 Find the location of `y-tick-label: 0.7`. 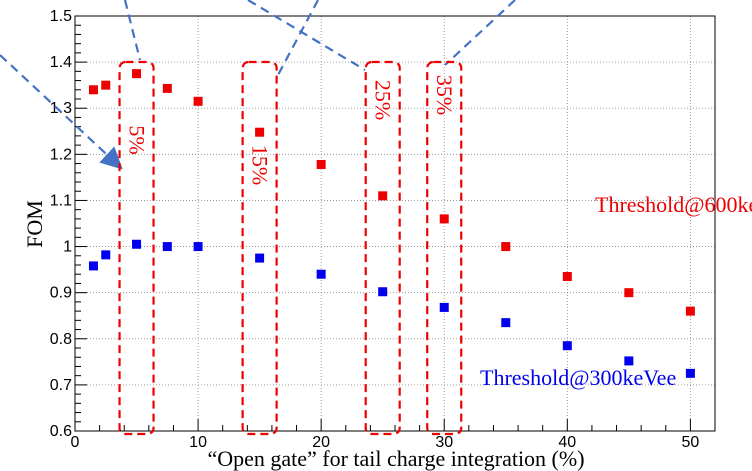

y-tick-label: 0.7 is located at coordinates (61, 385).